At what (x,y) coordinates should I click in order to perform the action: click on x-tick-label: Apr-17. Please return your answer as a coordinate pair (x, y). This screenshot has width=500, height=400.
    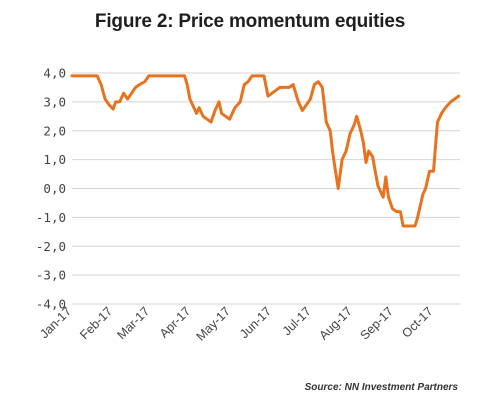
    Looking at the image, I should click on (175, 322).